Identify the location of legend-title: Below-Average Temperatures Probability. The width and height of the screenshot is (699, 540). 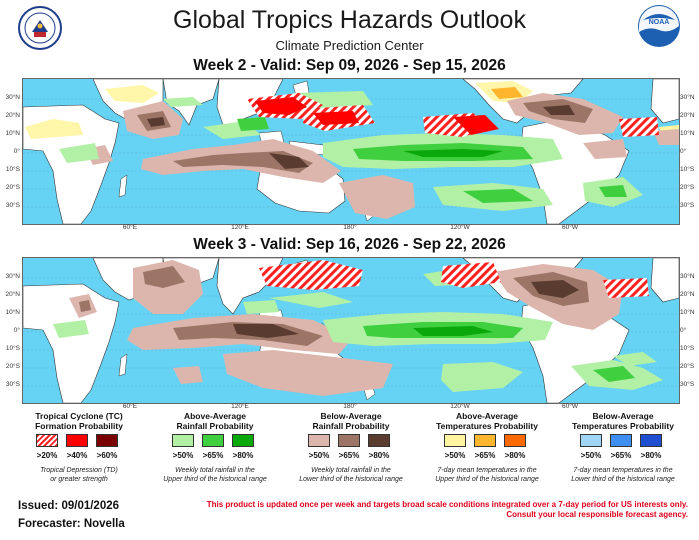
(623, 421).